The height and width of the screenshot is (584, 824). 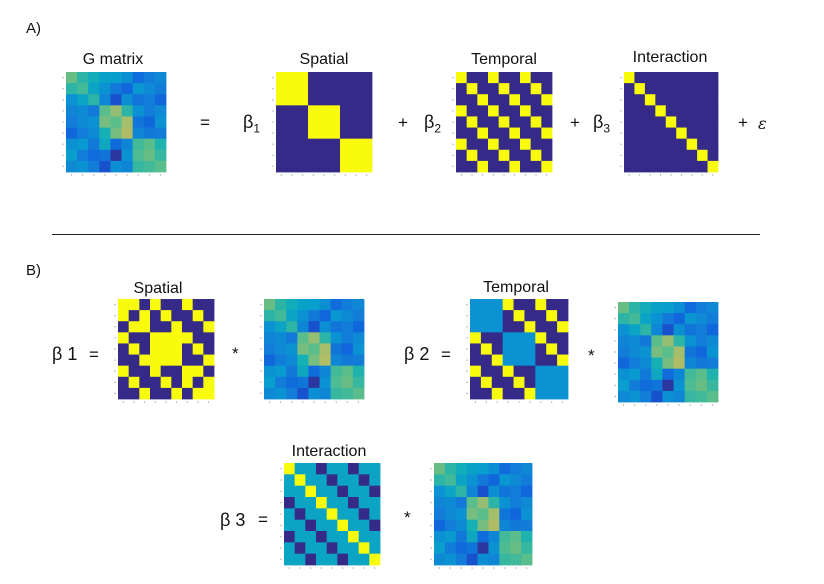 What do you see at coordinates (591, 355) in the screenshot?
I see `times-sign-b2: *` at bounding box center [591, 355].